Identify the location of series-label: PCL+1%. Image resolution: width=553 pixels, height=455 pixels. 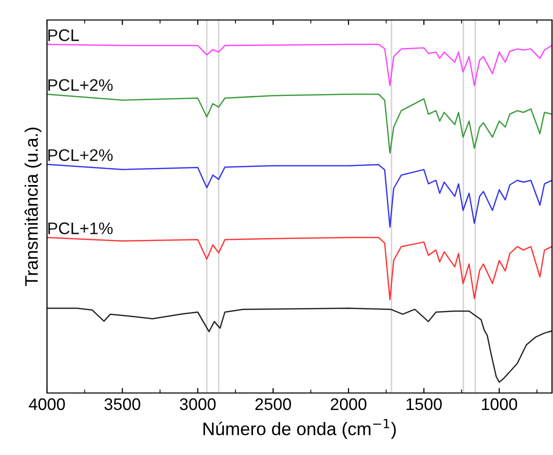
(80, 228).